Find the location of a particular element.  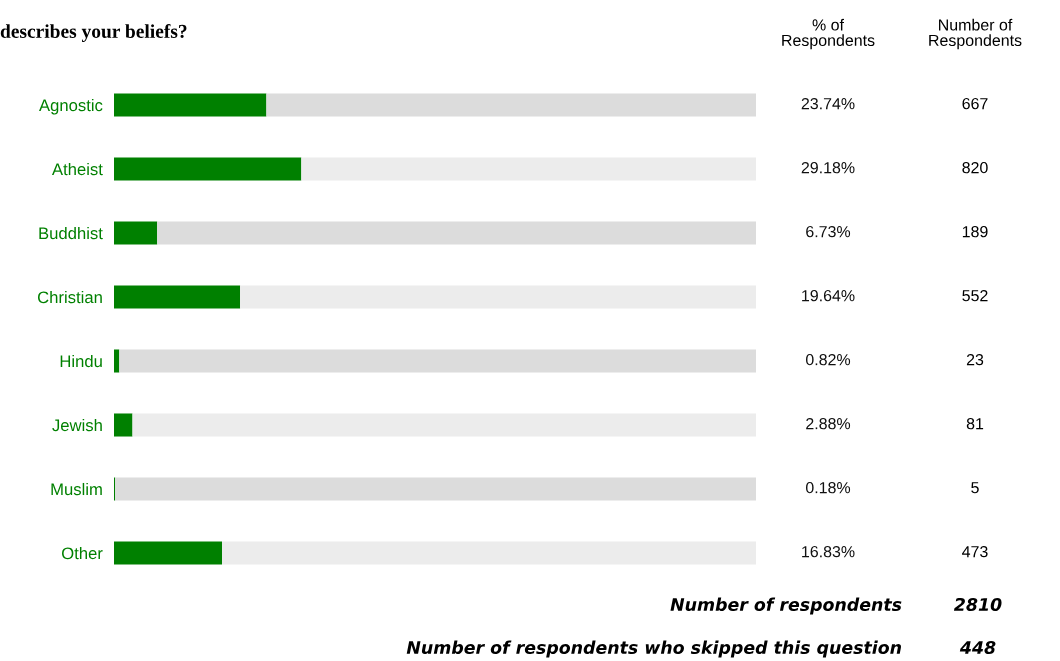

y-tick-label: Atheist is located at coordinates (77, 169).